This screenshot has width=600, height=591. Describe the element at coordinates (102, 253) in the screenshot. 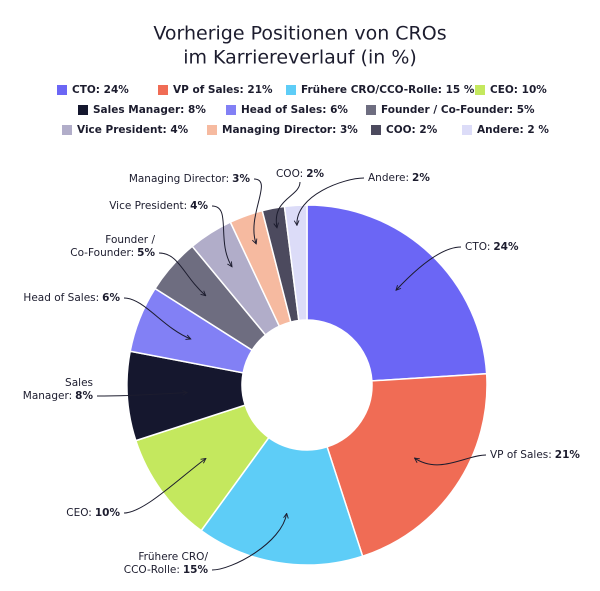

I see `slice-label-text: Co-Founder:` at that location.